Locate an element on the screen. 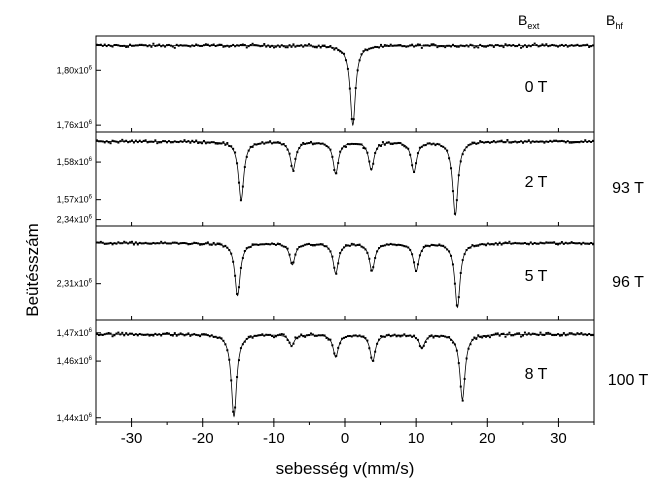 This screenshot has width=648, height=480. field-label-1: 2 T is located at coordinates (536, 182).